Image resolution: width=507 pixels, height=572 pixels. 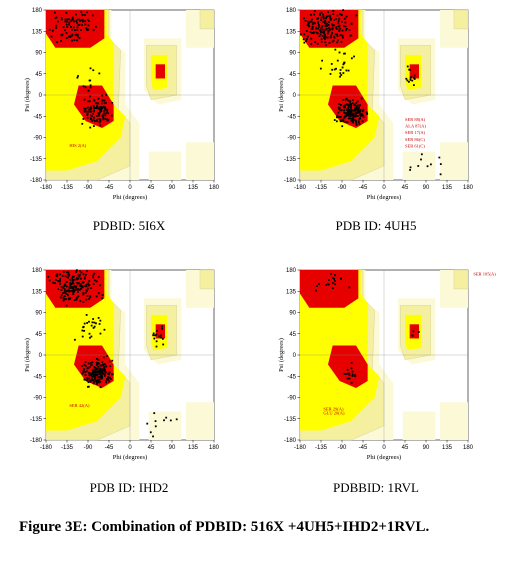 I want to click on x-tick-label: 45, so click(x=151, y=448).